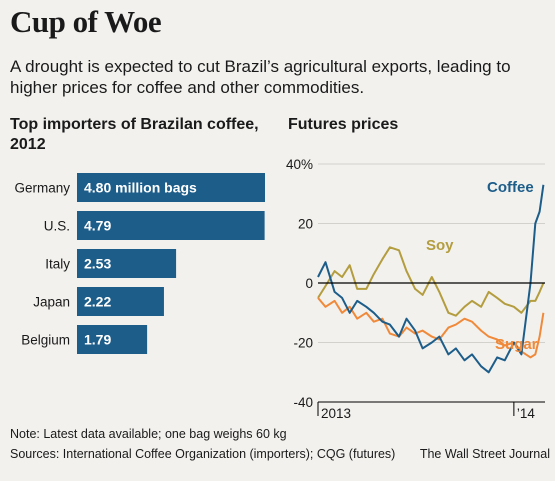  I want to click on credit-note: The Wall Street Journal, so click(484, 454).